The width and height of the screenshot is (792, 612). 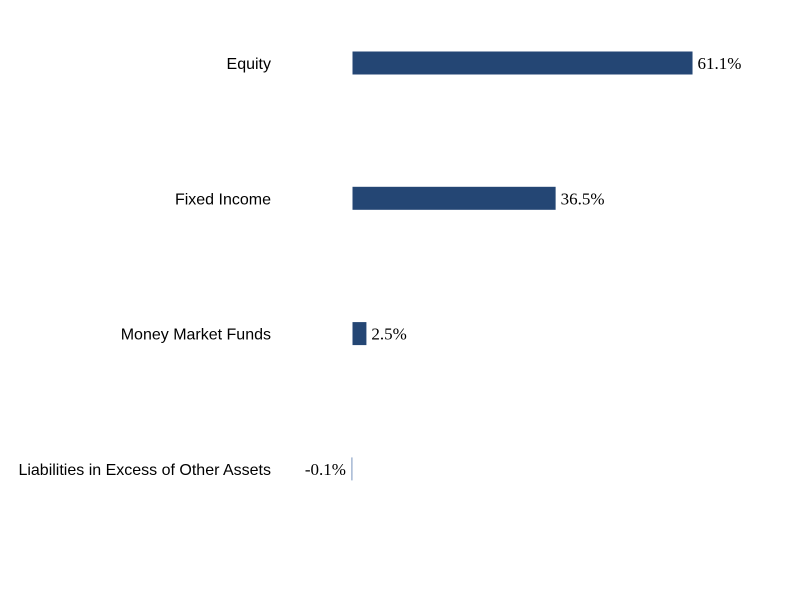 I want to click on value-label: 2.5%, so click(x=388, y=334).